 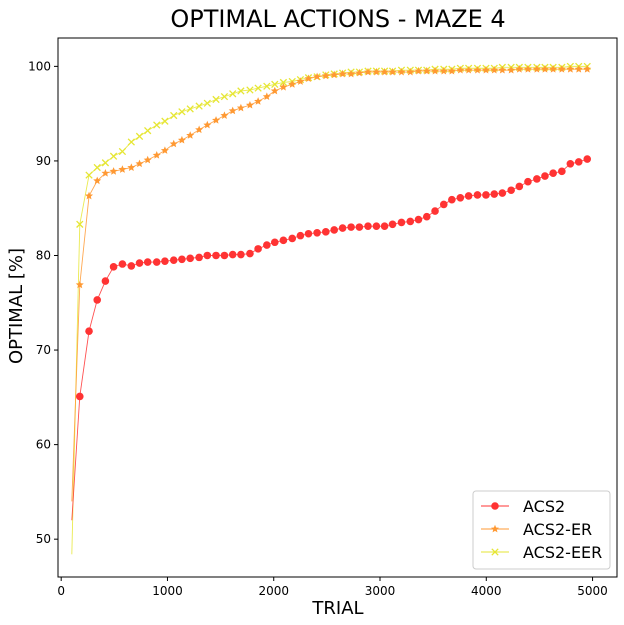 What do you see at coordinates (167, 591) in the screenshot?
I see `x-tick-label: 1000` at bounding box center [167, 591].